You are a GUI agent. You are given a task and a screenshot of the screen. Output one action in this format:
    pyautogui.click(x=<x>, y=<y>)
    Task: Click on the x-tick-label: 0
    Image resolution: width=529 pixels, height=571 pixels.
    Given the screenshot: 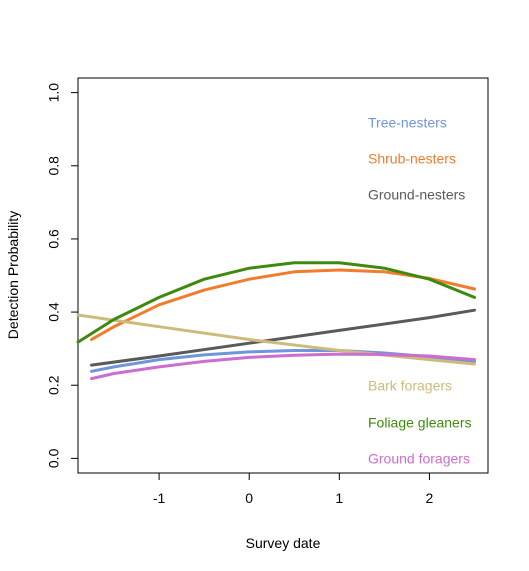 What is the action you would take?
    pyautogui.click(x=249, y=498)
    